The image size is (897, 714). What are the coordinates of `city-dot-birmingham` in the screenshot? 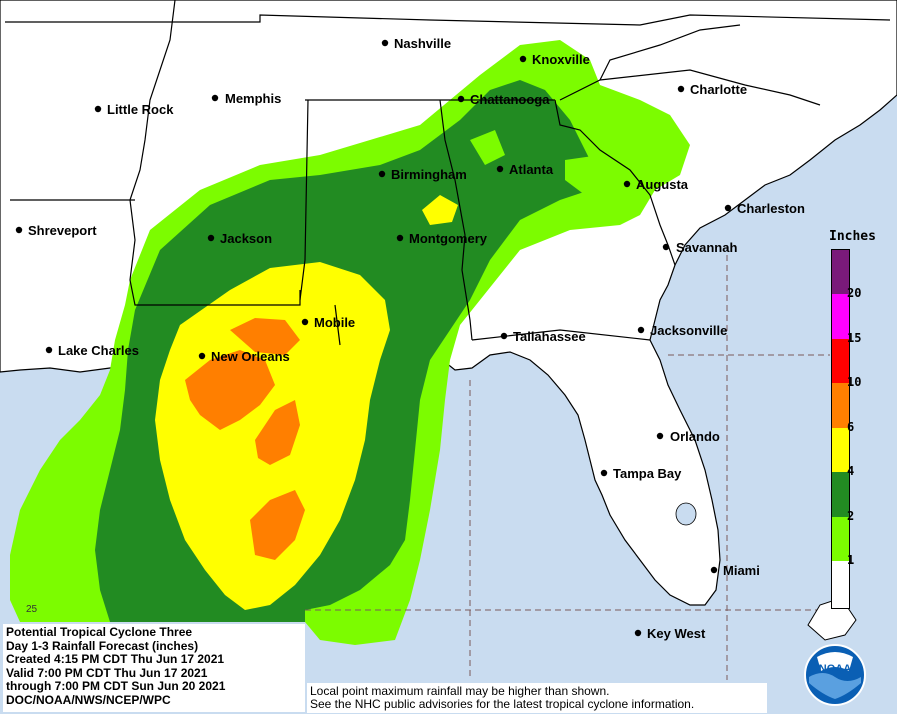 It's located at (382, 174).